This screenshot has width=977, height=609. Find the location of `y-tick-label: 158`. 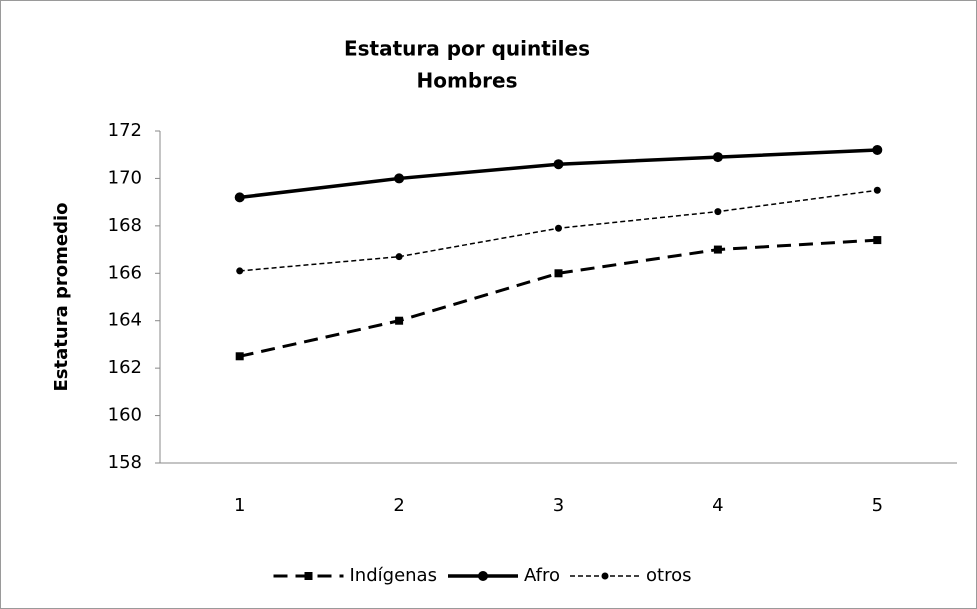

y-tick-label: 158 is located at coordinates (125, 462).